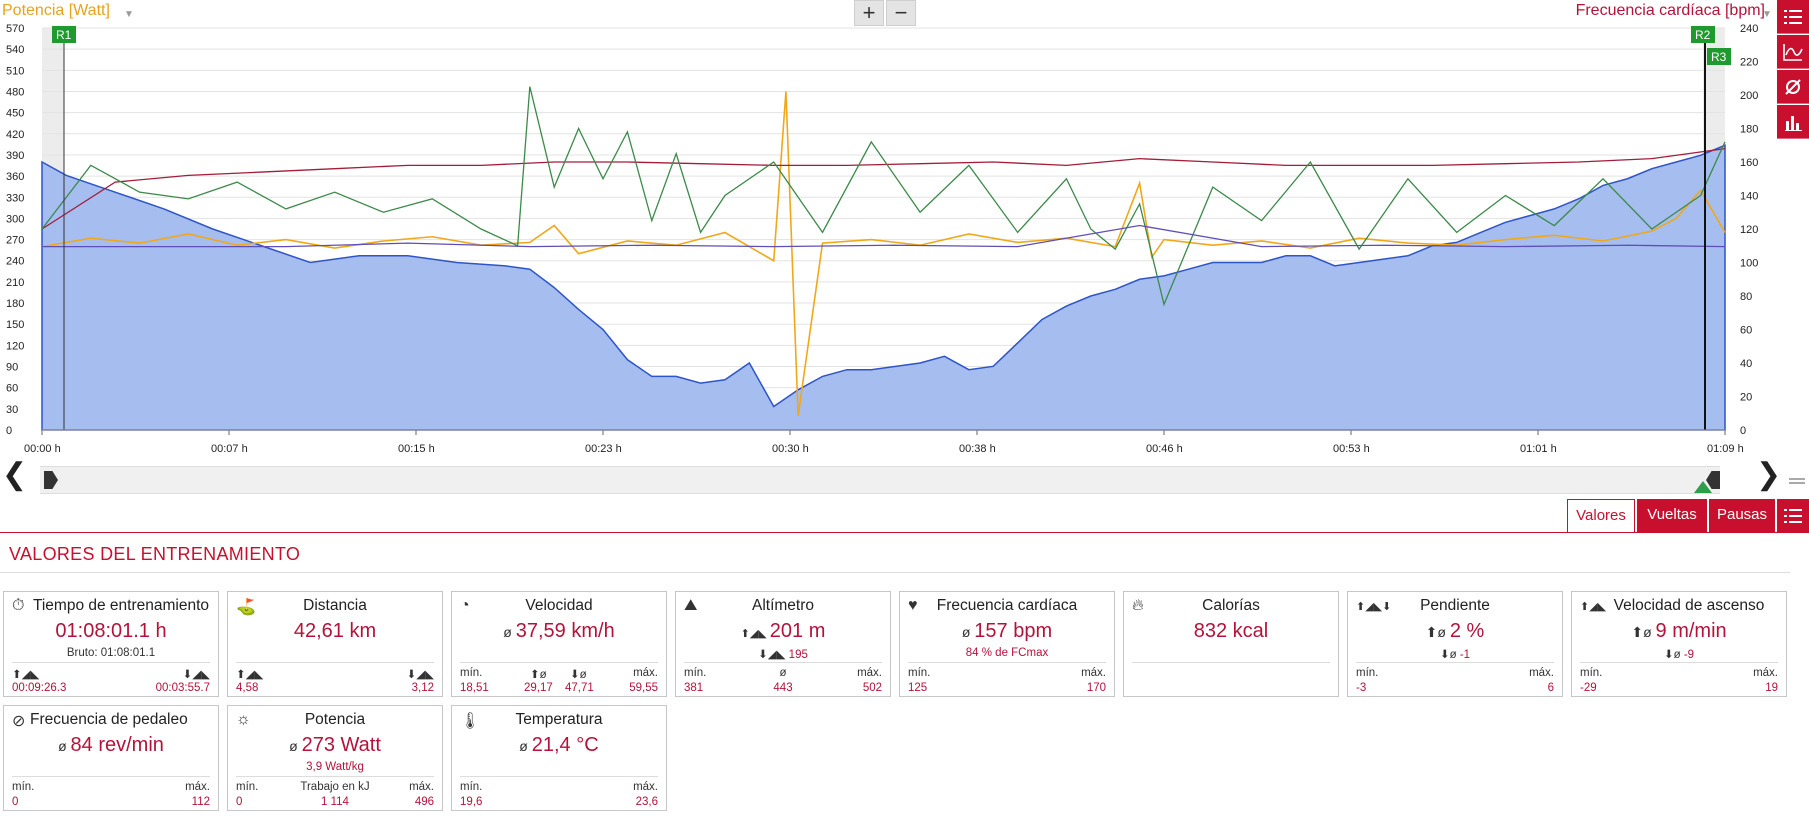 Image resolution: width=1809 pixels, height=816 pixels. Describe the element at coordinates (643, 688) in the screenshot. I see `max-value: 59,55` at that location.